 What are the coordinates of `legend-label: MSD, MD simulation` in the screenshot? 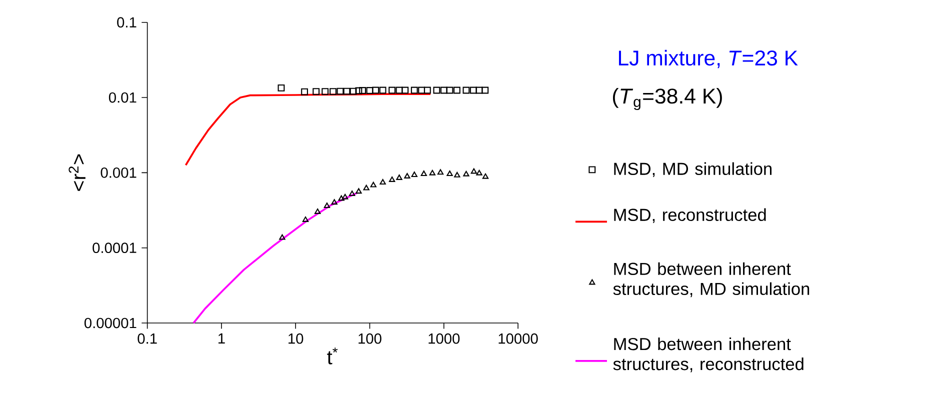 It's located at (693, 170).